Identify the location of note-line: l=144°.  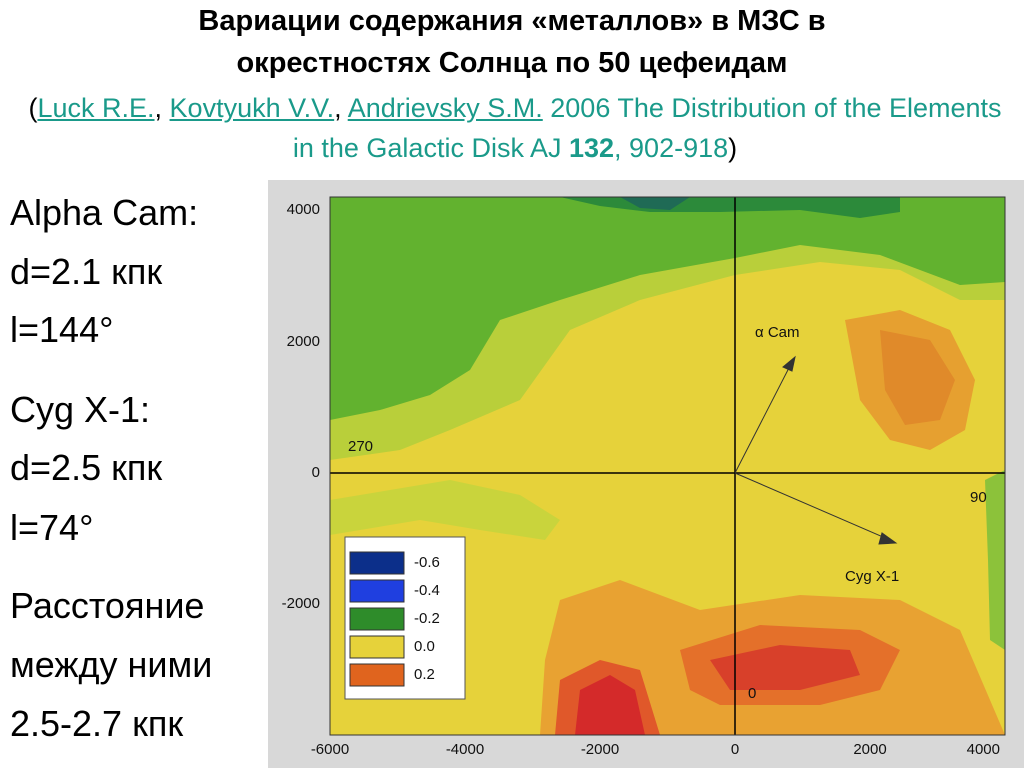
(62, 329).